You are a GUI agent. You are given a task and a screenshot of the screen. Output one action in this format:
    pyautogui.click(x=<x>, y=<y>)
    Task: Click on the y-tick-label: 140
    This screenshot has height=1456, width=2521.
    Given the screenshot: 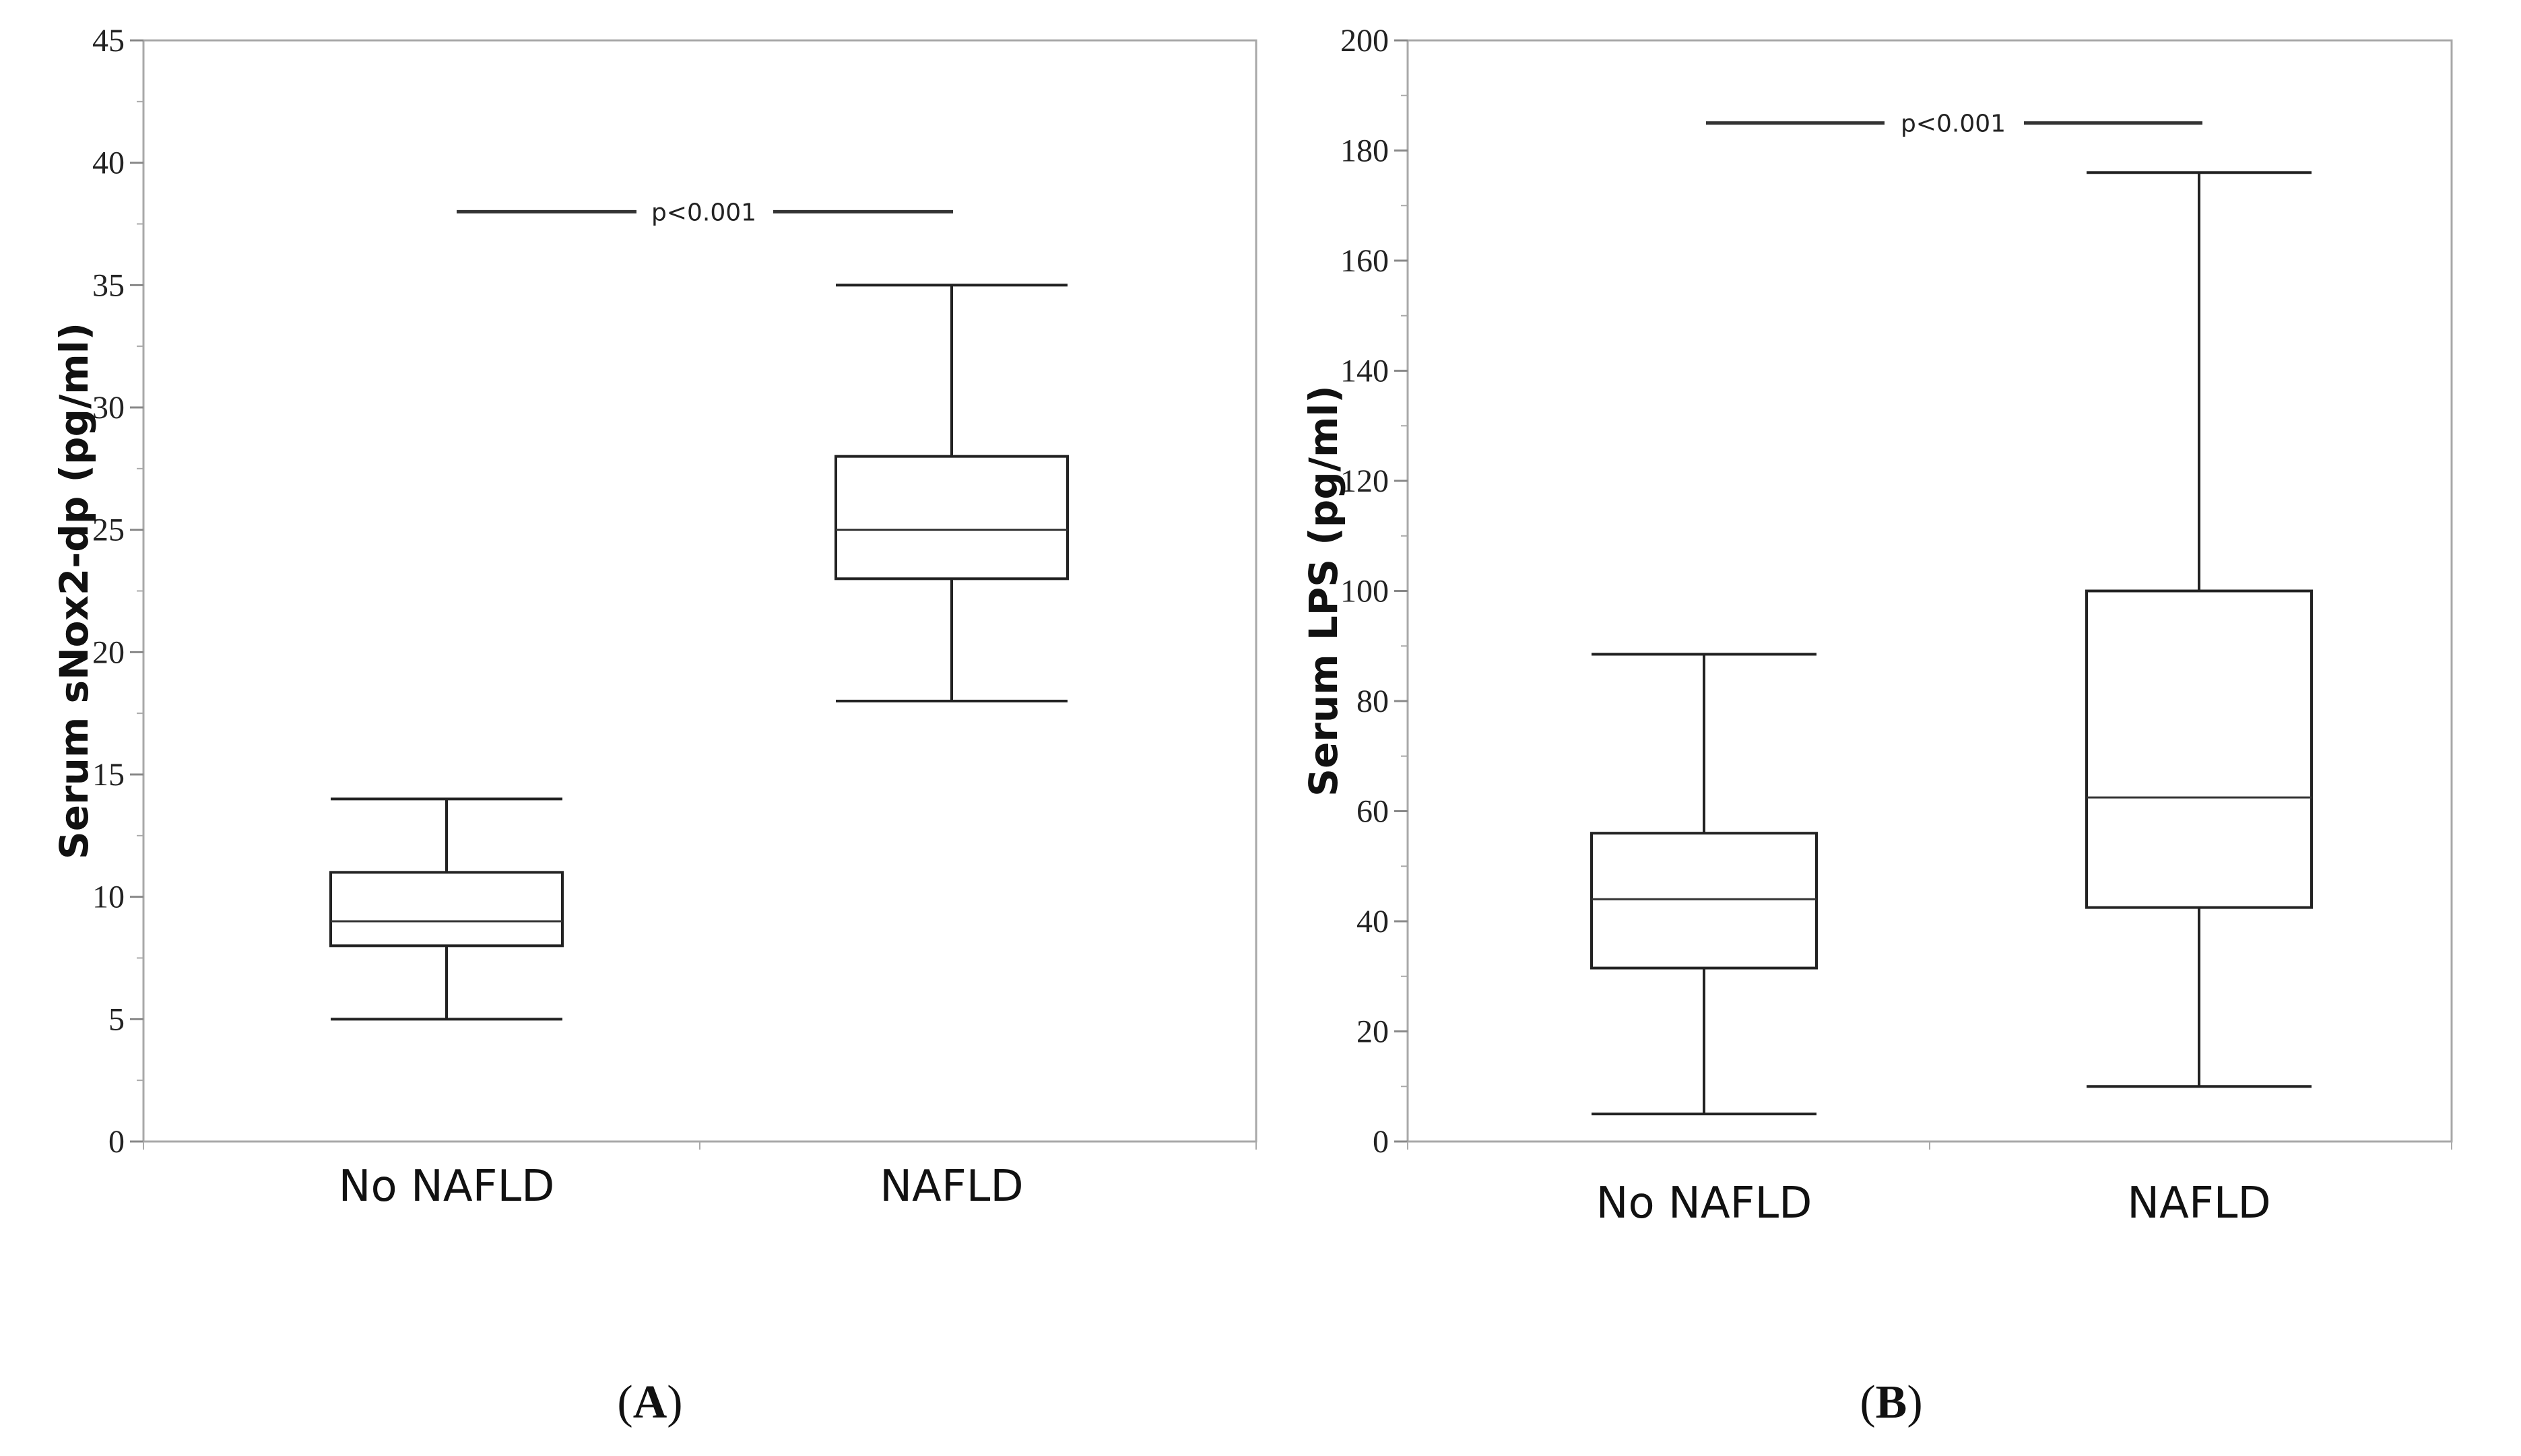 What is the action you would take?
    pyautogui.click(x=1364, y=372)
    